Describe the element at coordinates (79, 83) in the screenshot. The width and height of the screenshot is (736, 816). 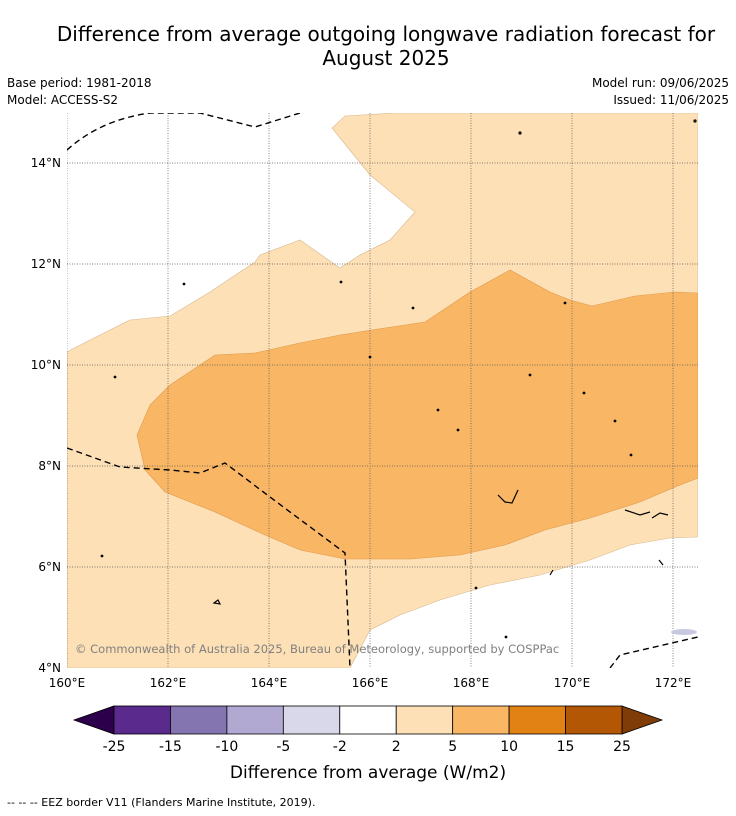
I see `base-period: Base period: 1981-2018` at that location.